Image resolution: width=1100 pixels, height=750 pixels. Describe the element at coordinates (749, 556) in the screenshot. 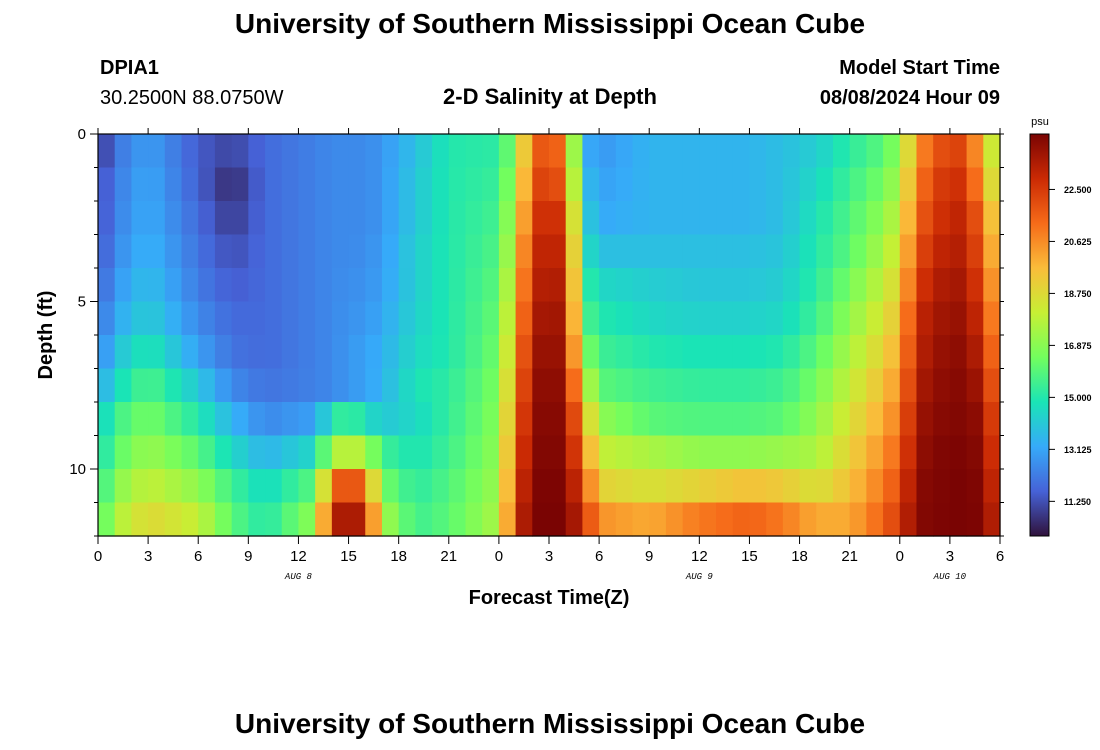

I see `x-tick-label: 15` at that location.